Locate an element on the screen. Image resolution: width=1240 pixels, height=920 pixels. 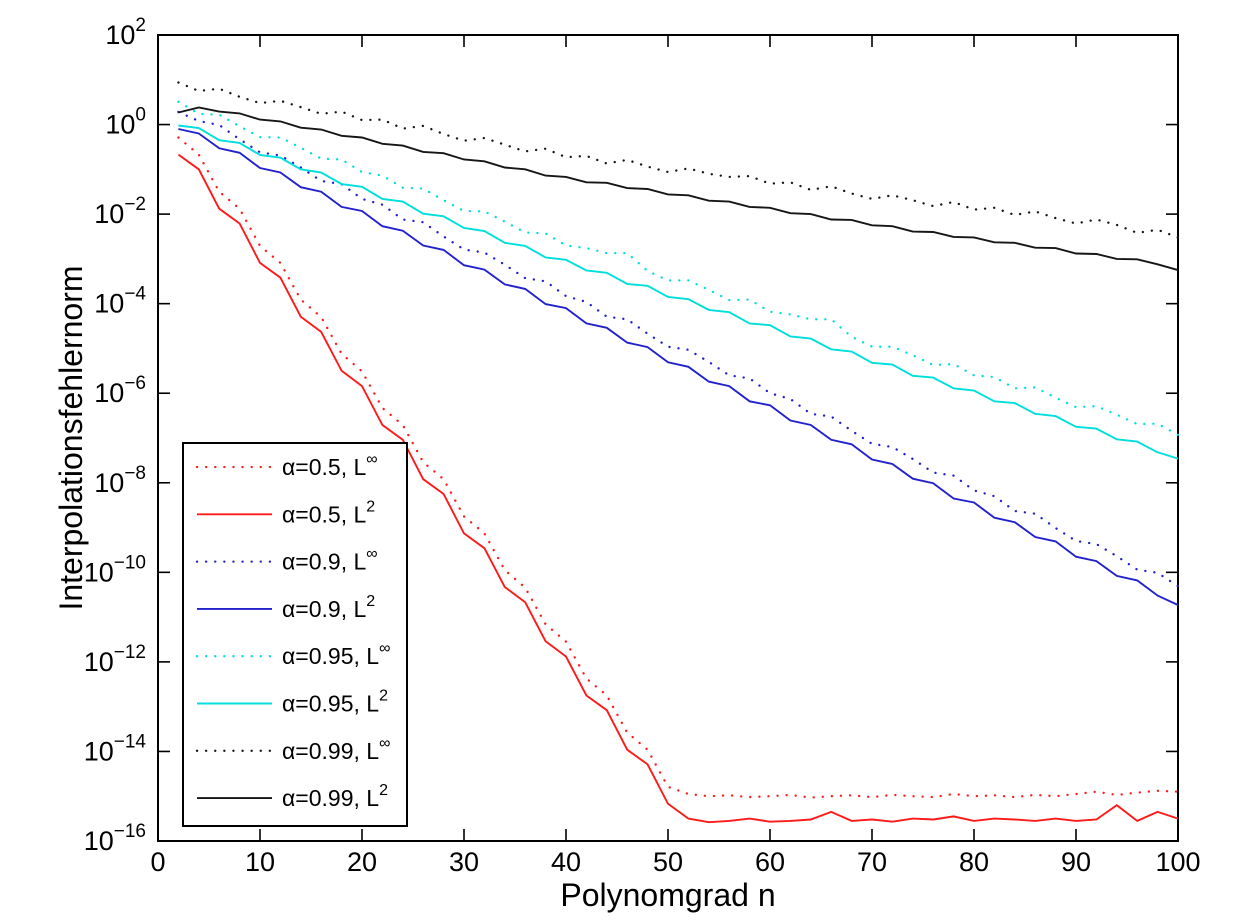
x-tick-label: 40 is located at coordinates (566, 862).